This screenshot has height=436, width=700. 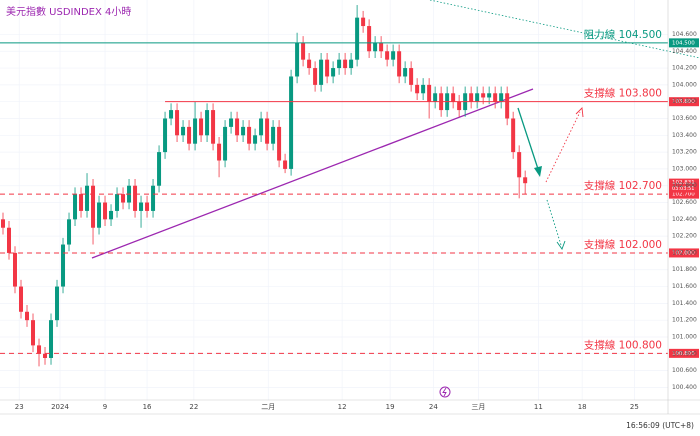 What do you see at coordinates (538, 407) in the screenshot?
I see `x-tick-label: 11` at bounding box center [538, 407].